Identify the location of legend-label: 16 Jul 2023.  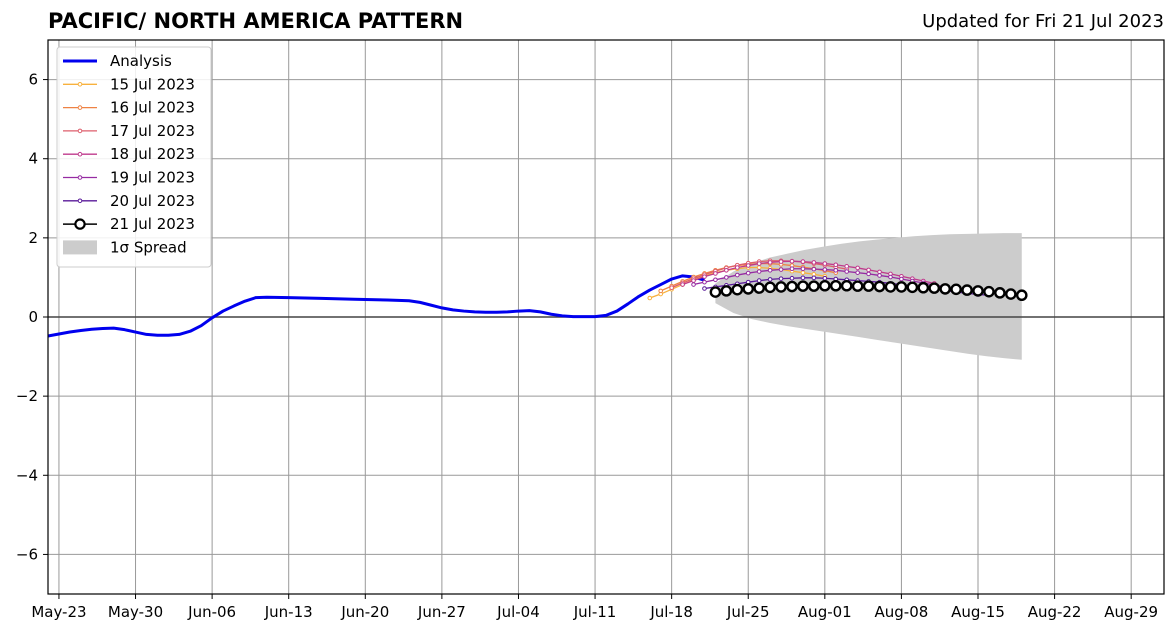
(152, 108).